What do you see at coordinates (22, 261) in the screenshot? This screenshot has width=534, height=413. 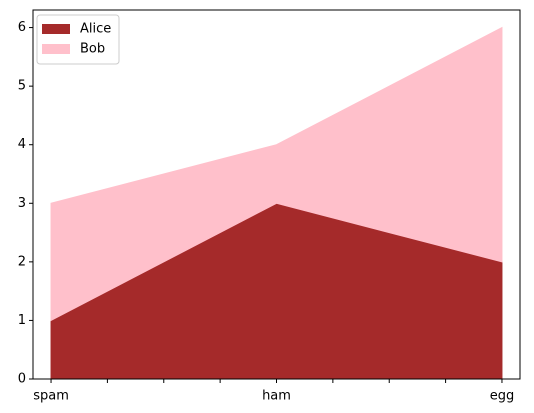 I see `y-tick-label: 2` at bounding box center [22, 261].